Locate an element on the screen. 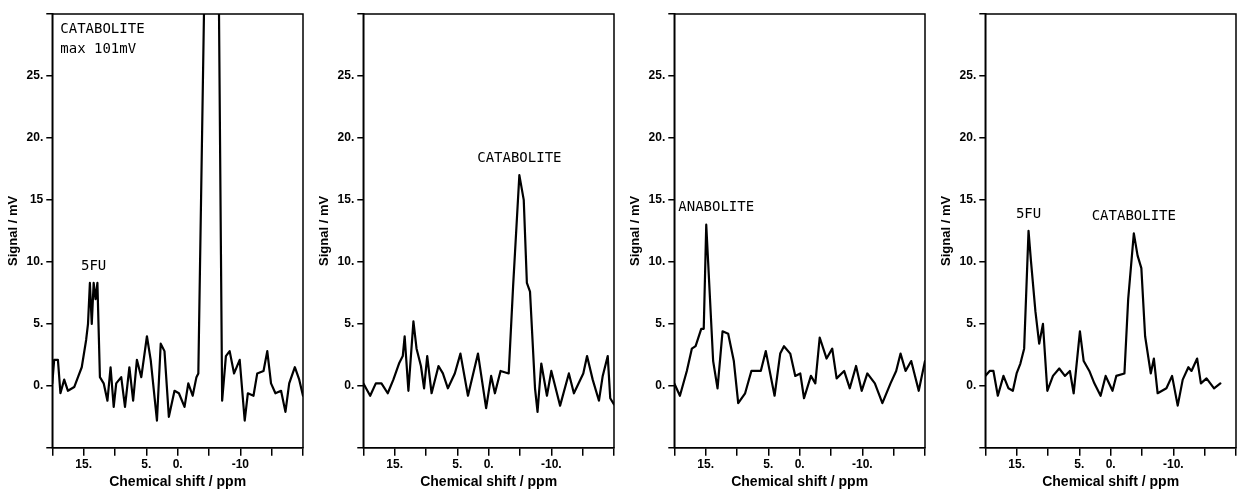  y-tick-label: 15 is located at coordinates (36, 199).